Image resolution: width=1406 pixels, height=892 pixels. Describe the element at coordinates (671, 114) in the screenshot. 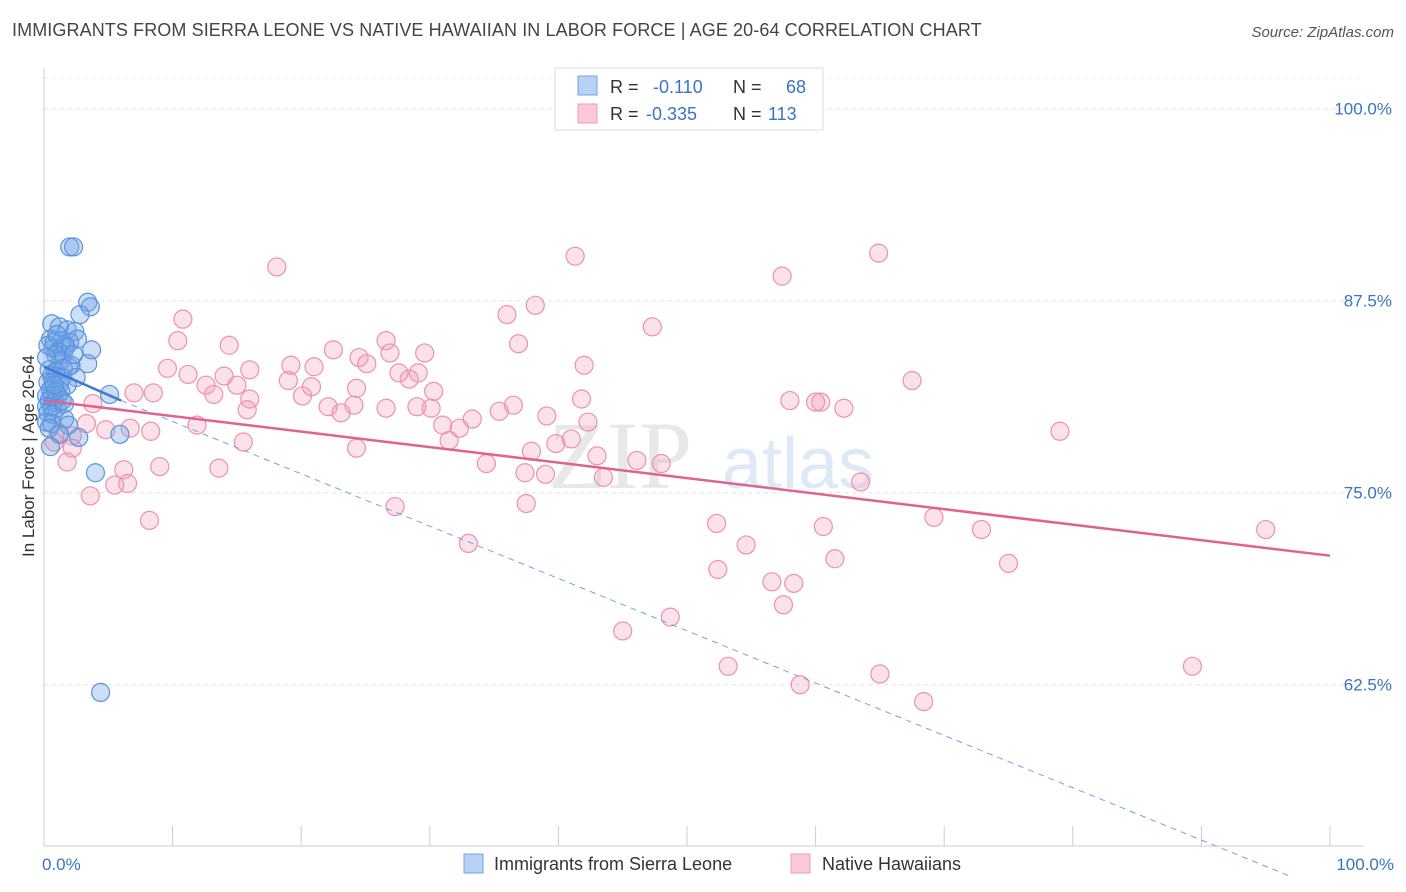

I see `legend-r-value-2: -0.335` at that location.